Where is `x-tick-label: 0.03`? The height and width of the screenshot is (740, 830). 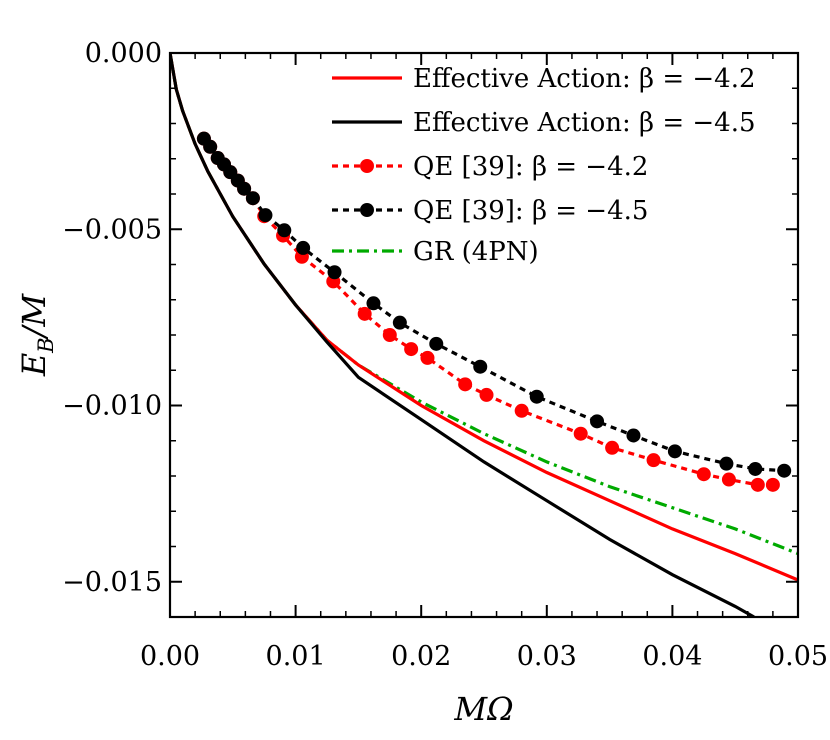 x-tick-label: 0.03 is located at coordinates (547, 656).